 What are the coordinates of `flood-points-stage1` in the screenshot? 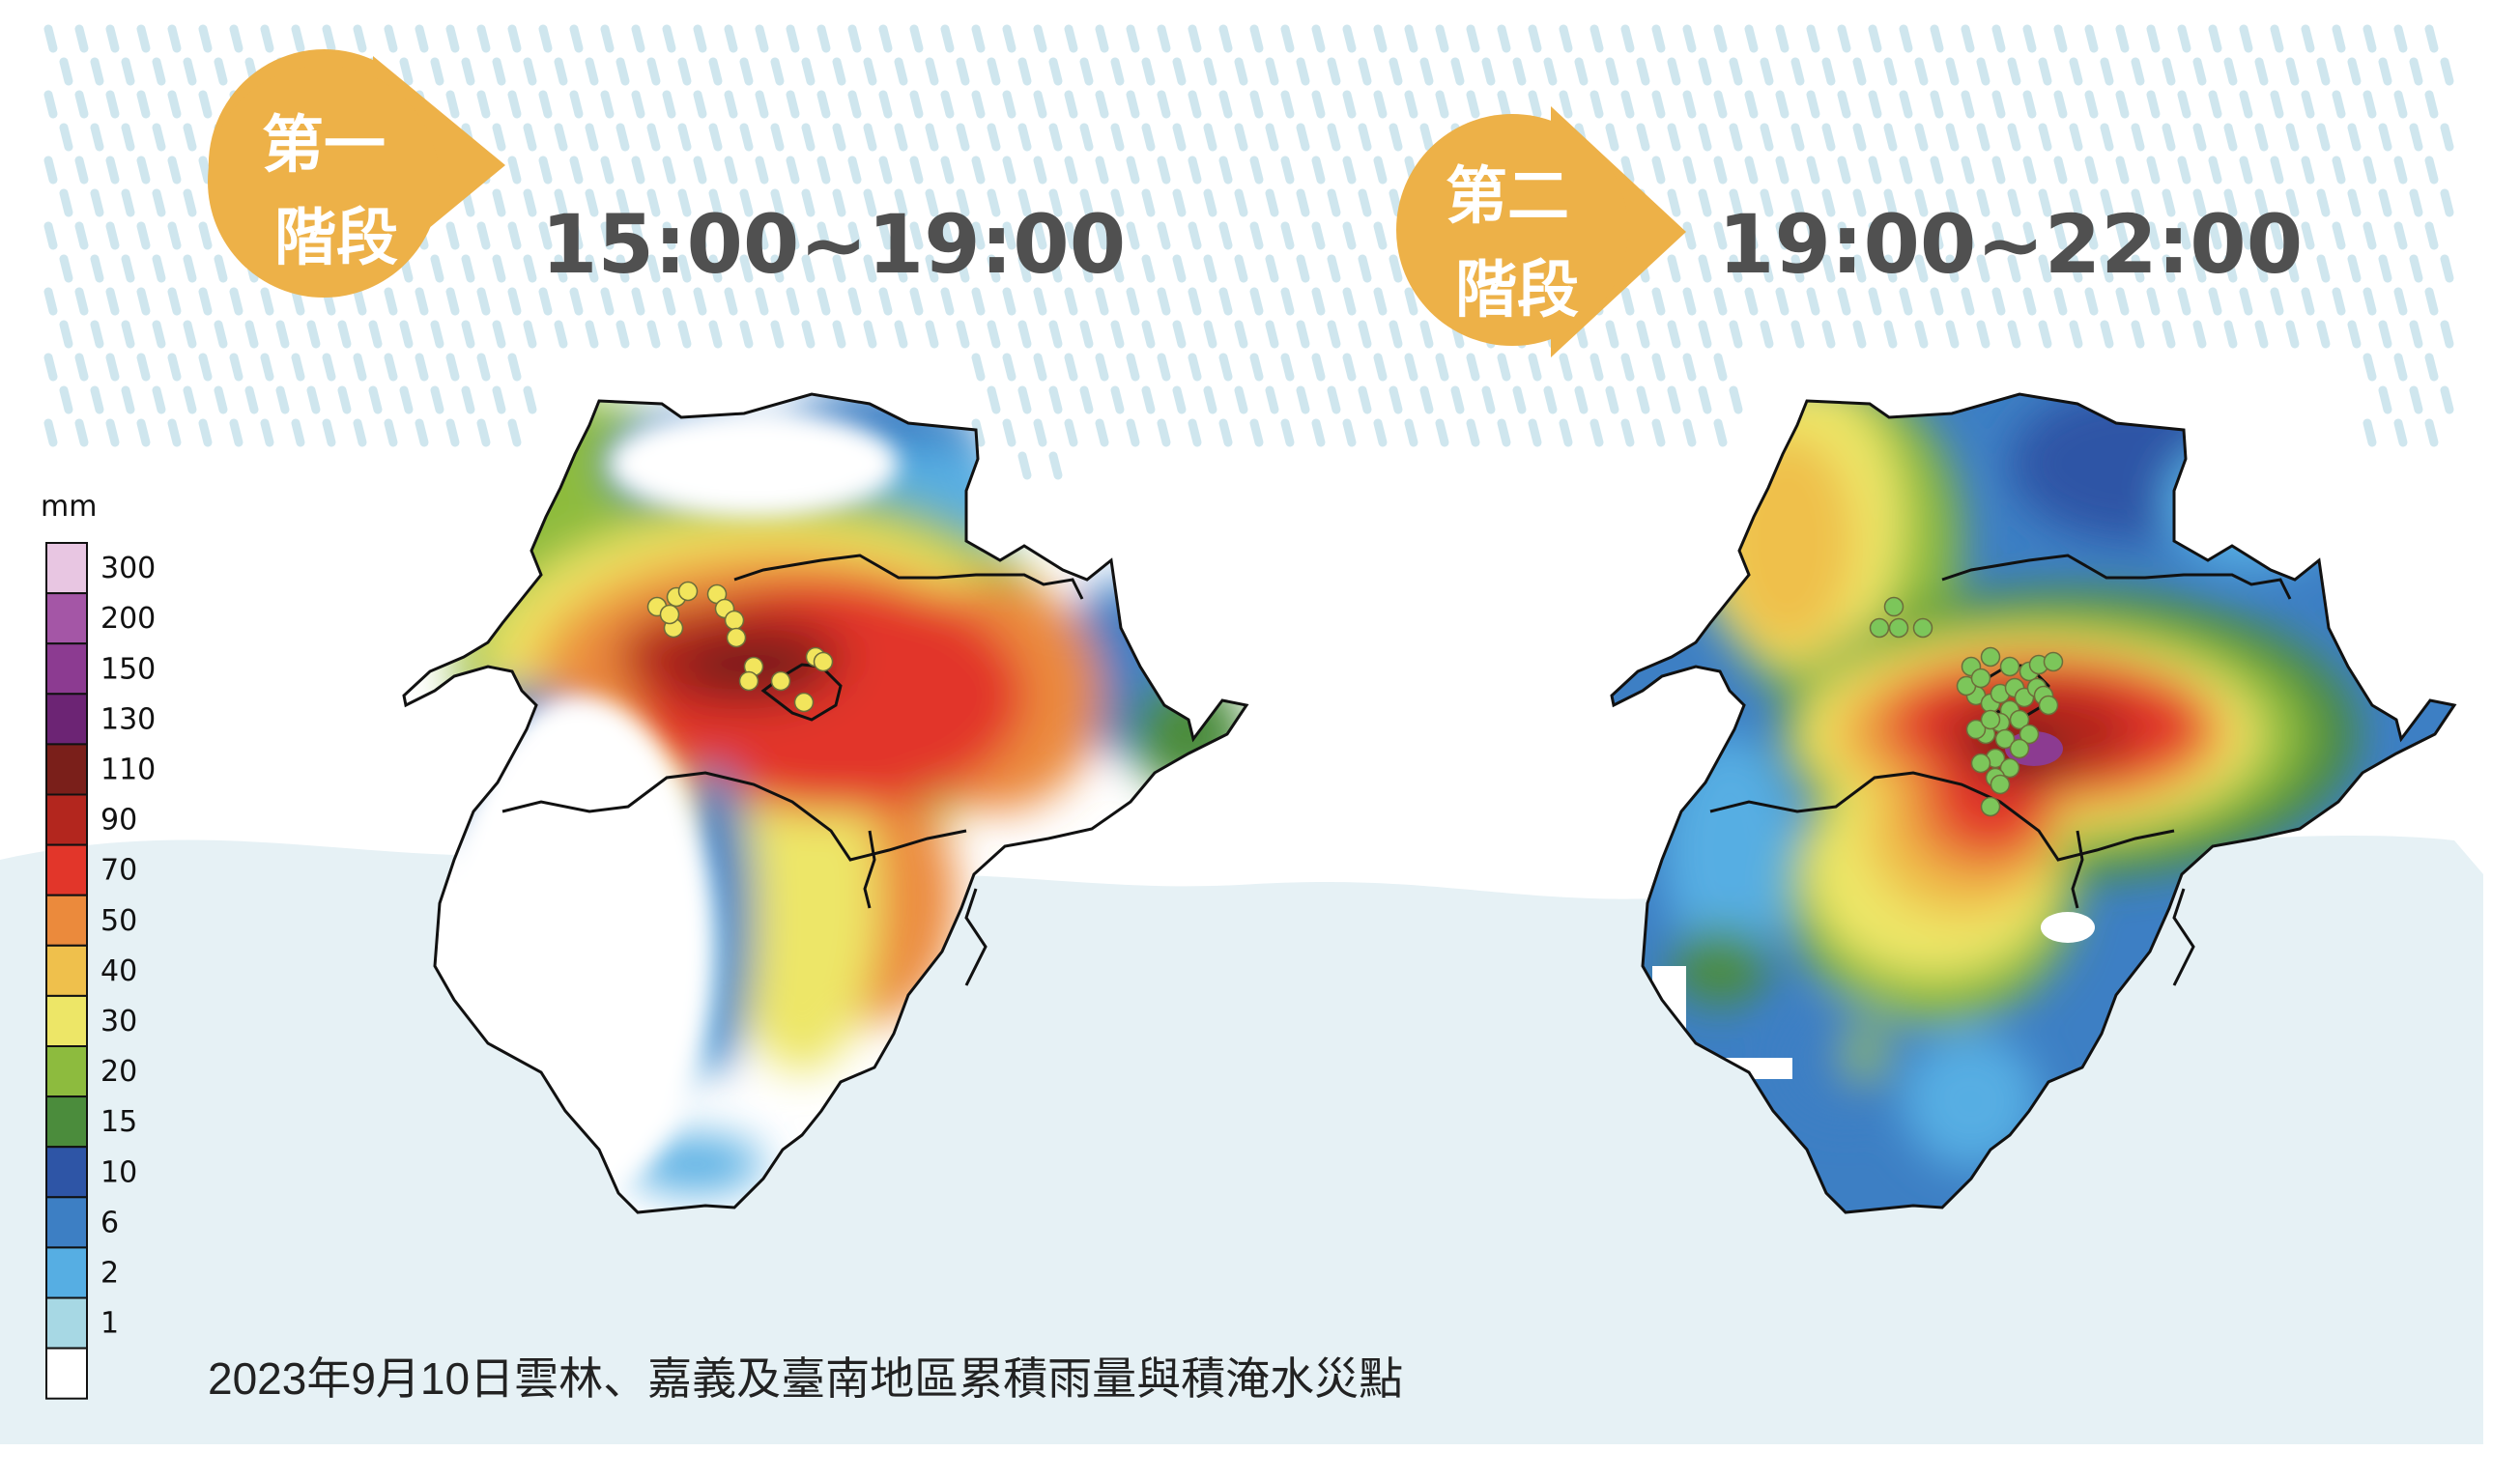 It's located at (740, 647).